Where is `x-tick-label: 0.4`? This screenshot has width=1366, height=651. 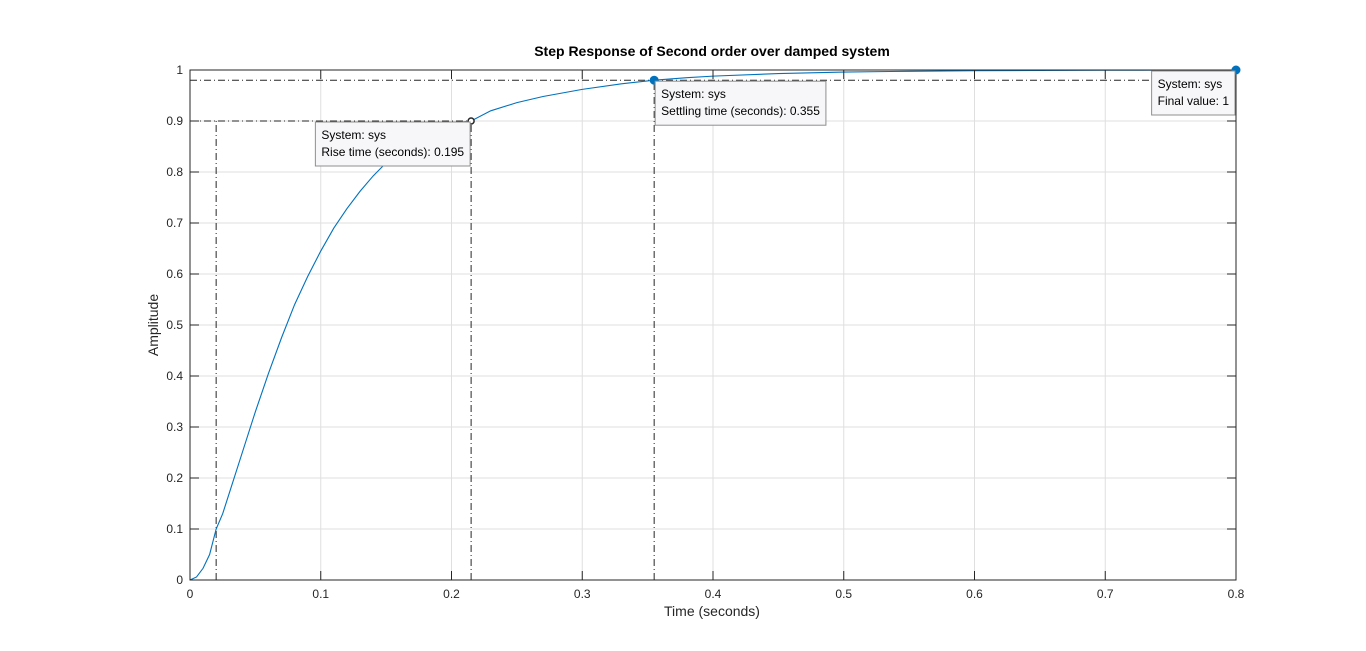
x-tick-label: 0.4 is located at coordinates (713, 594).